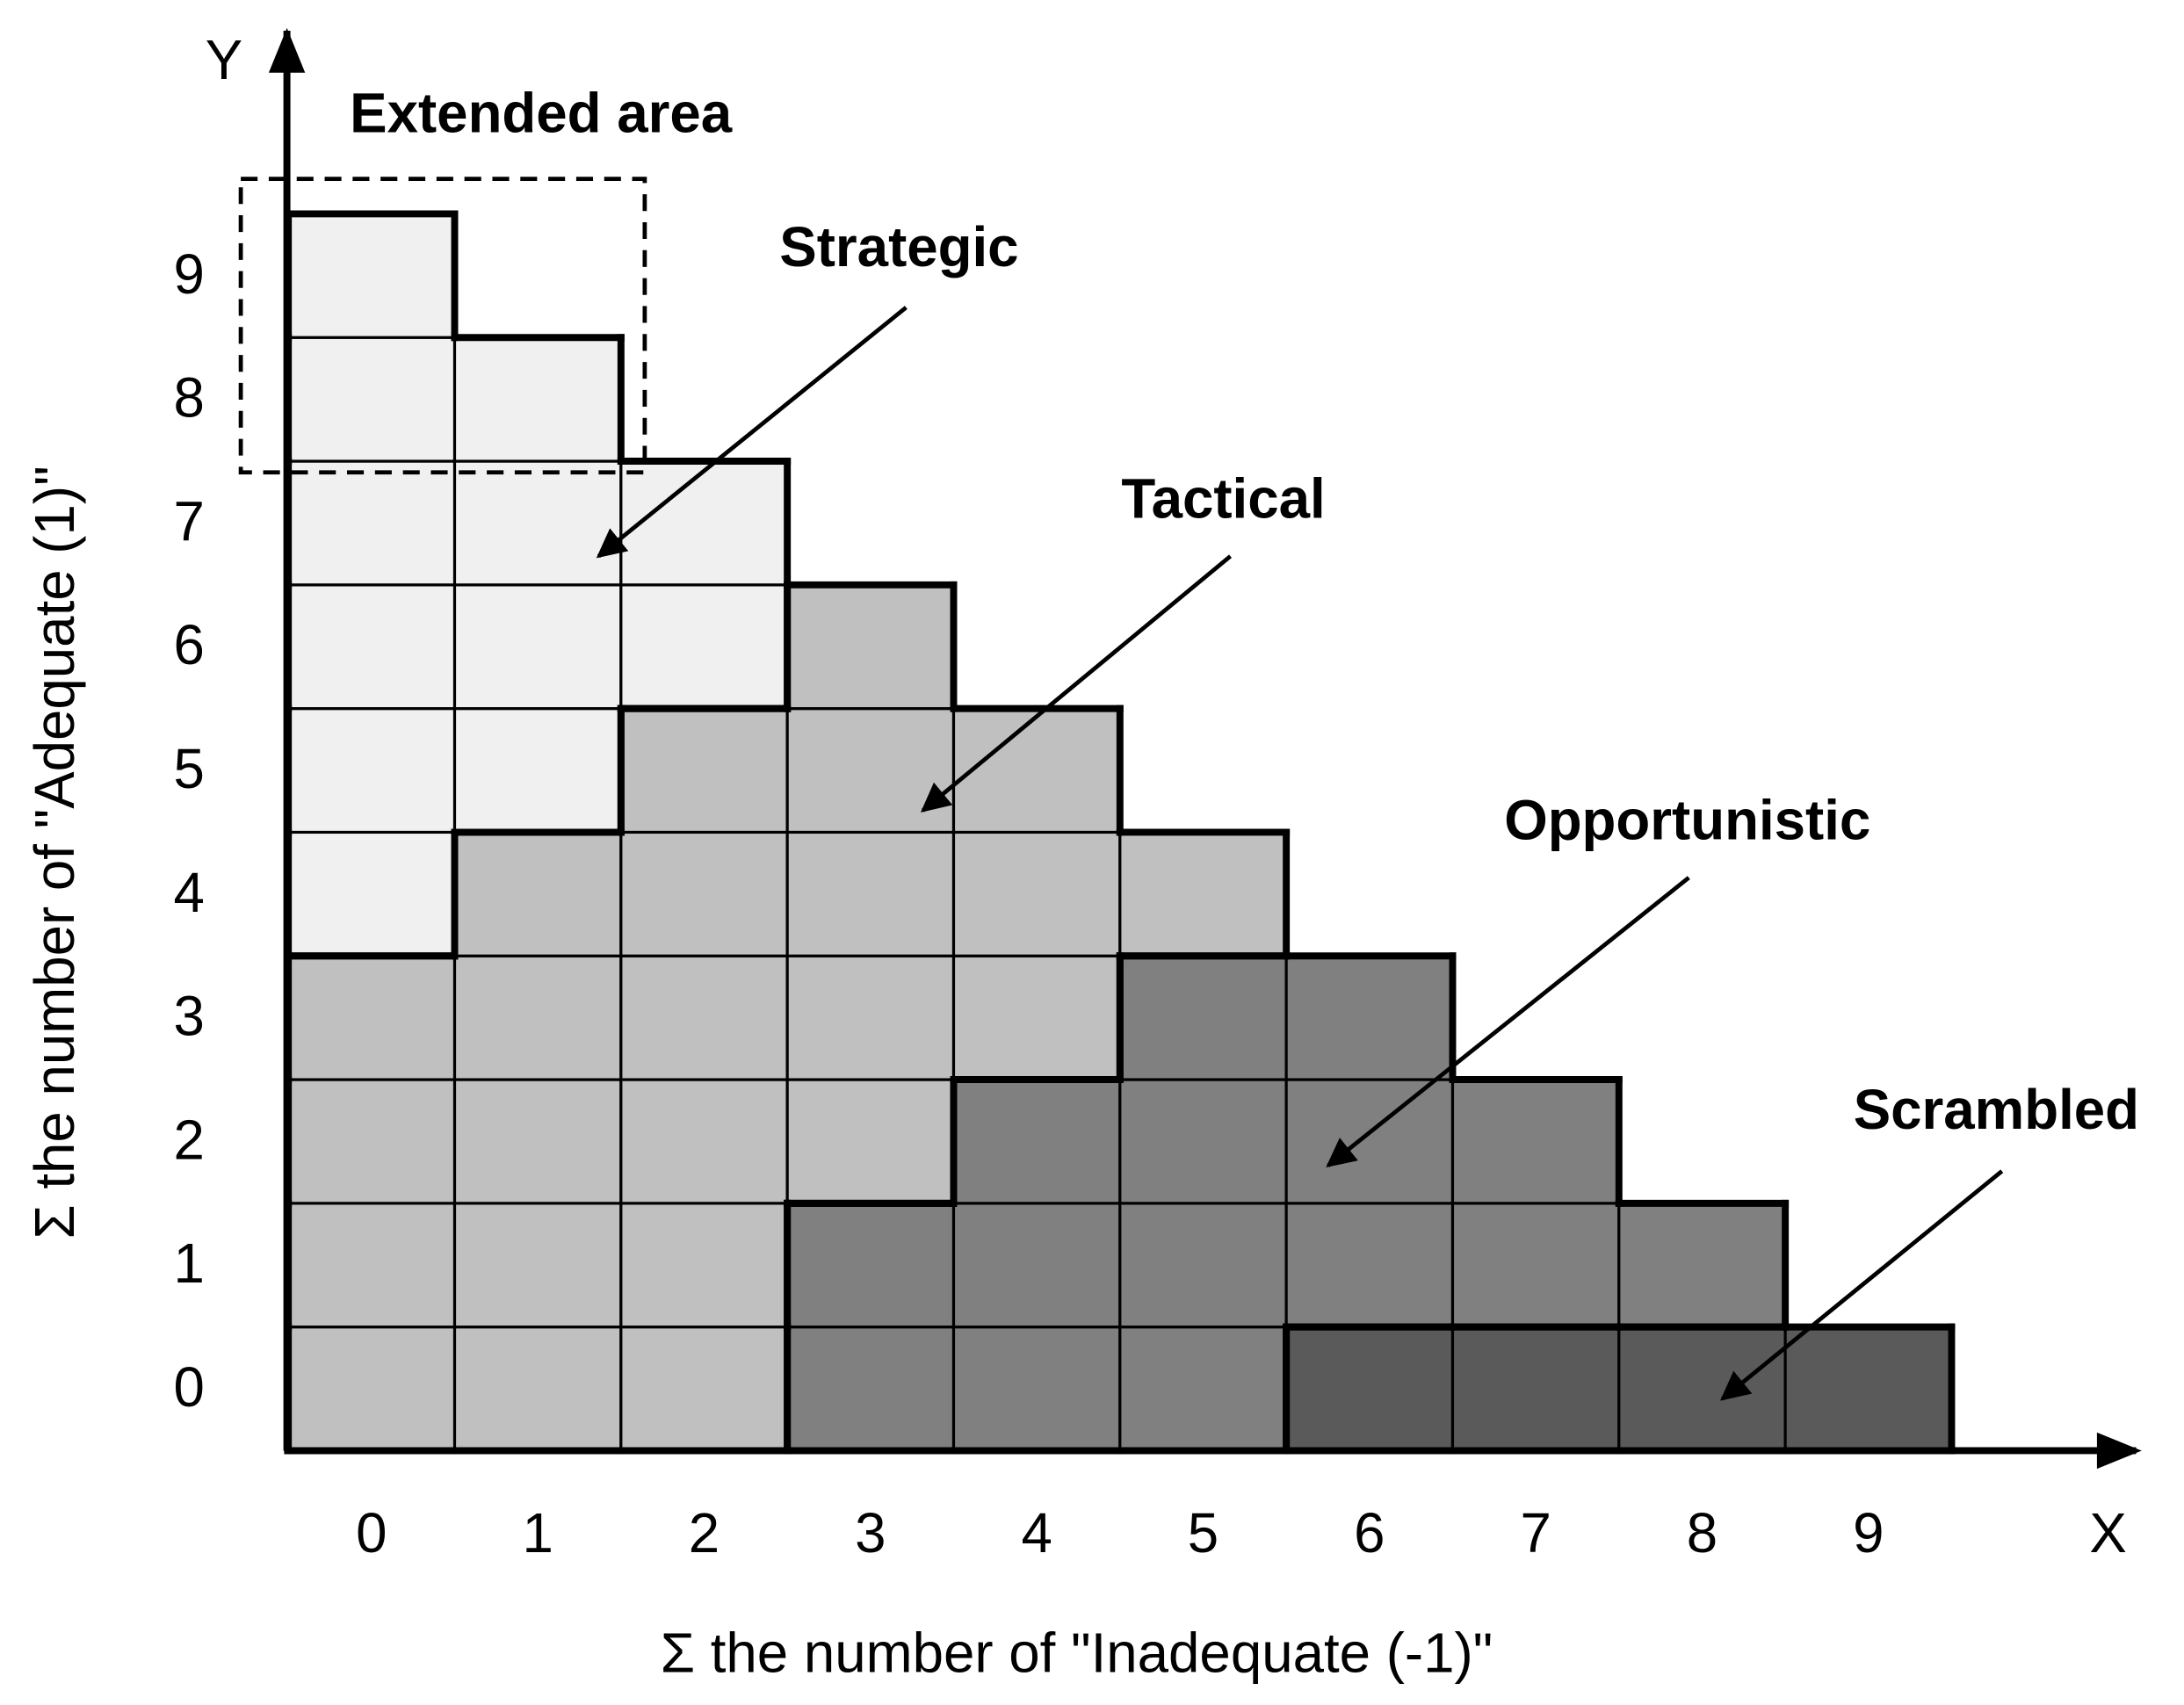 This screenshot has height=1705, width=2184. Describe the element at coordinates (898, 247) in the screenshot. I see `region-label: Strategic` at that location.